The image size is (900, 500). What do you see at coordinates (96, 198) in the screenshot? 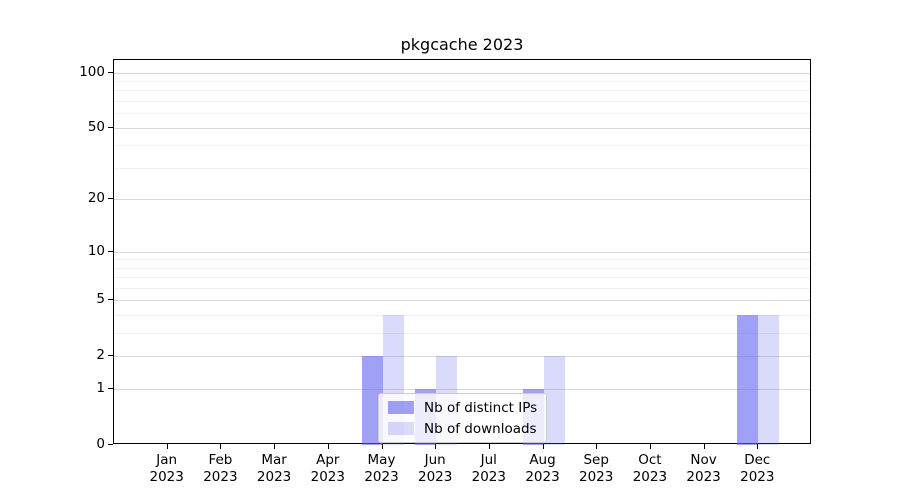
I see `y-tick-label-20: 20` at bounding box center [96, 198].